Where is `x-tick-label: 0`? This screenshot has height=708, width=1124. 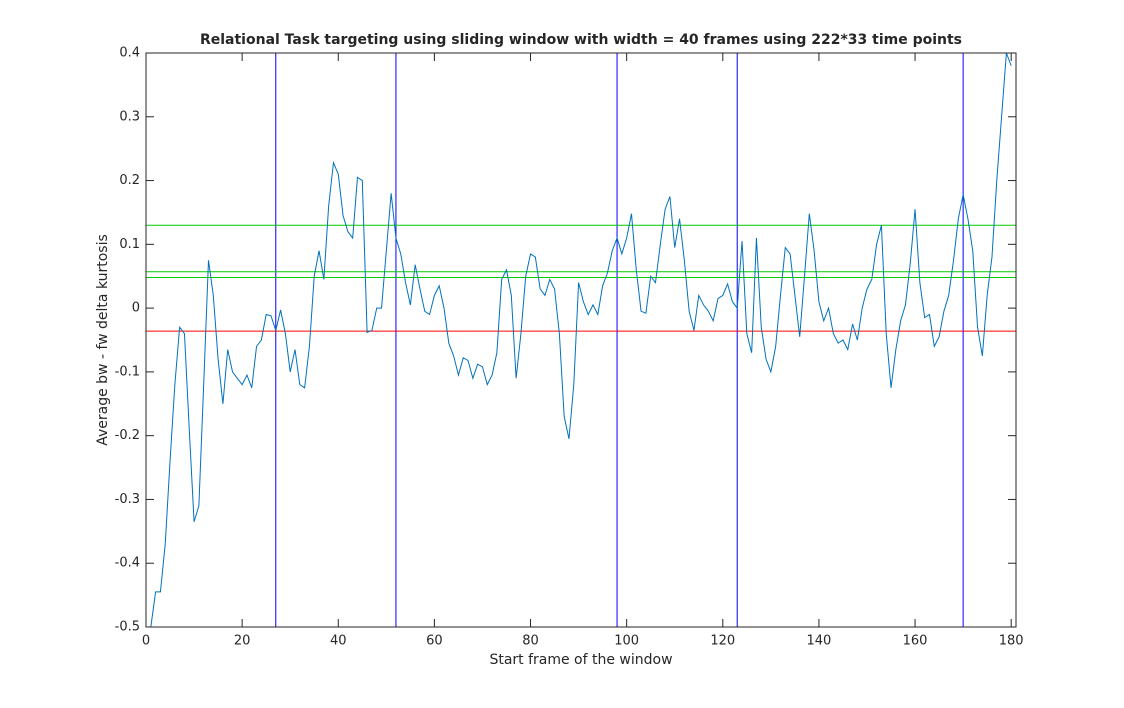
x-tick-label: 0 is located at coordinates (146, 641).